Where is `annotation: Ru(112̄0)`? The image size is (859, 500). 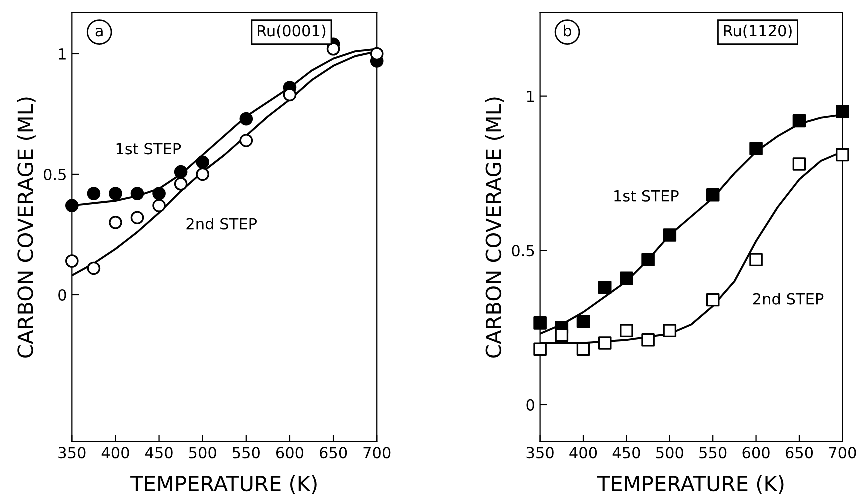
annotation: Ru(112̄0) is located at coordinates (758, 31).